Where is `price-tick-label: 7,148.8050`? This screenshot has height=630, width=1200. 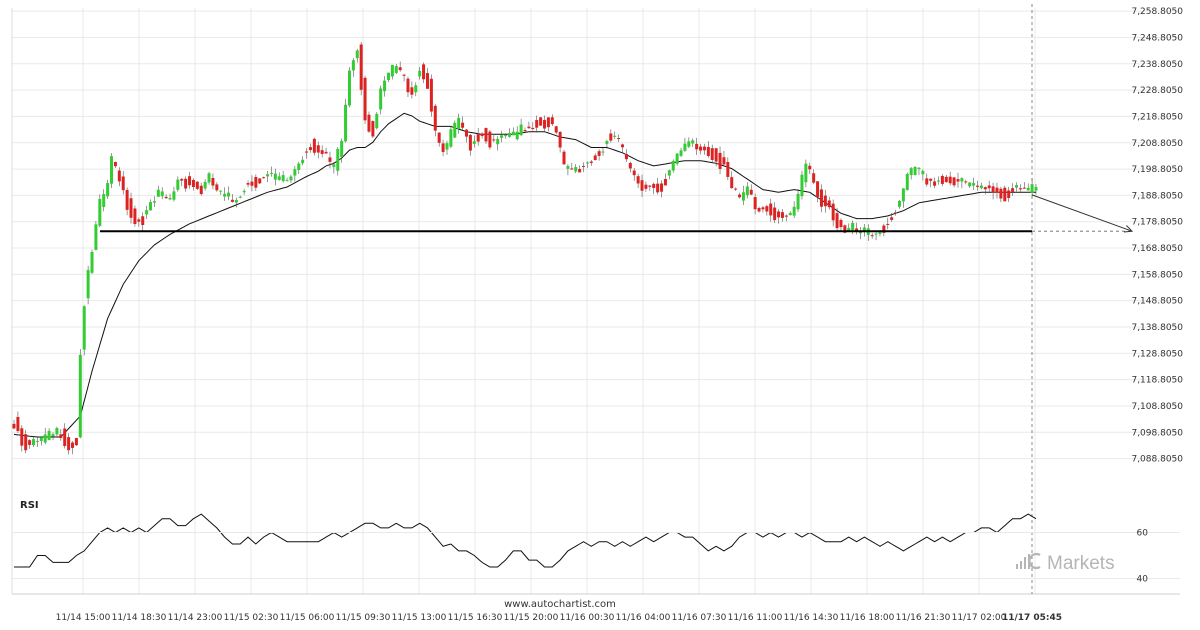
price-tick-label: 7,148.8050 is located at coordinates (1157, 302).